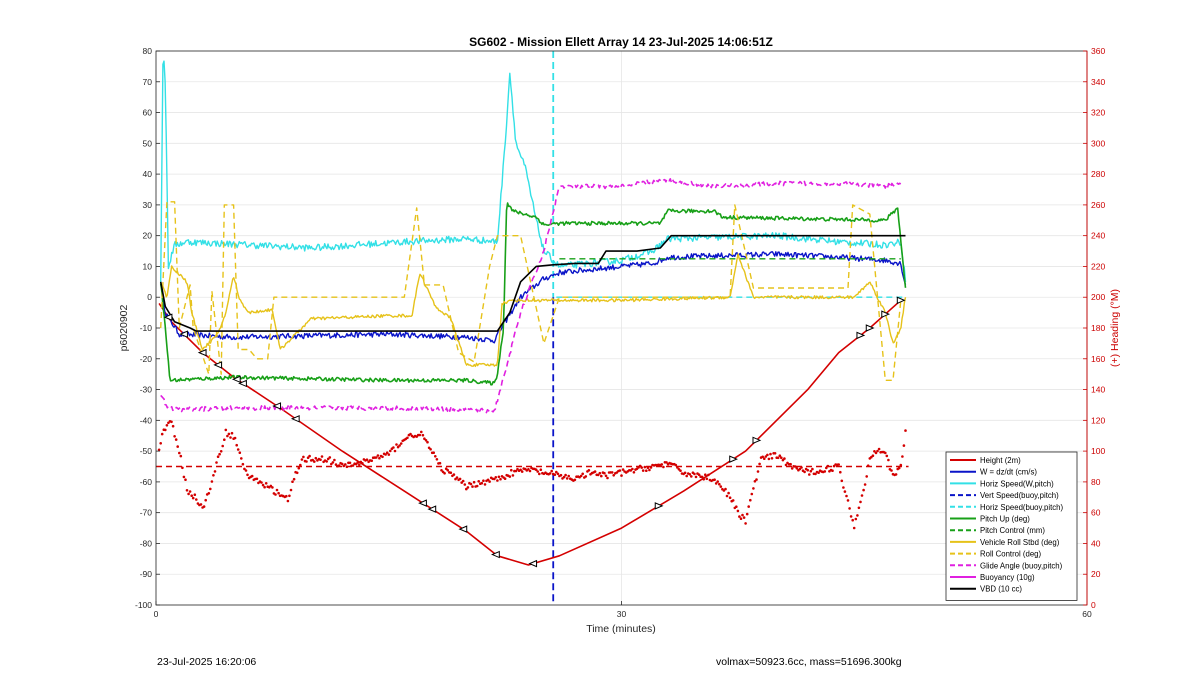 The image size is (1200, 681). Describe the element at coordinates (1098, 359) in the screenshot. I see `y-tick-label-right: 160` at that location.